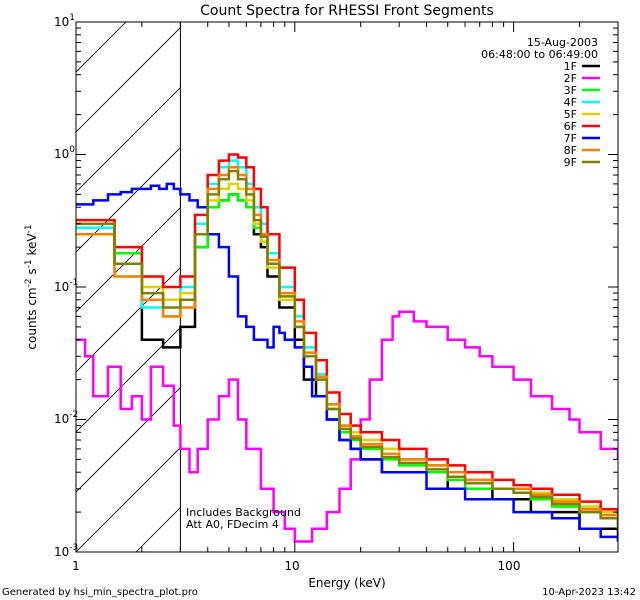 The image size is (640, 600). I want to click on y-axis-label: counts cm-2 s-1 keV-1, so click(31, 286).